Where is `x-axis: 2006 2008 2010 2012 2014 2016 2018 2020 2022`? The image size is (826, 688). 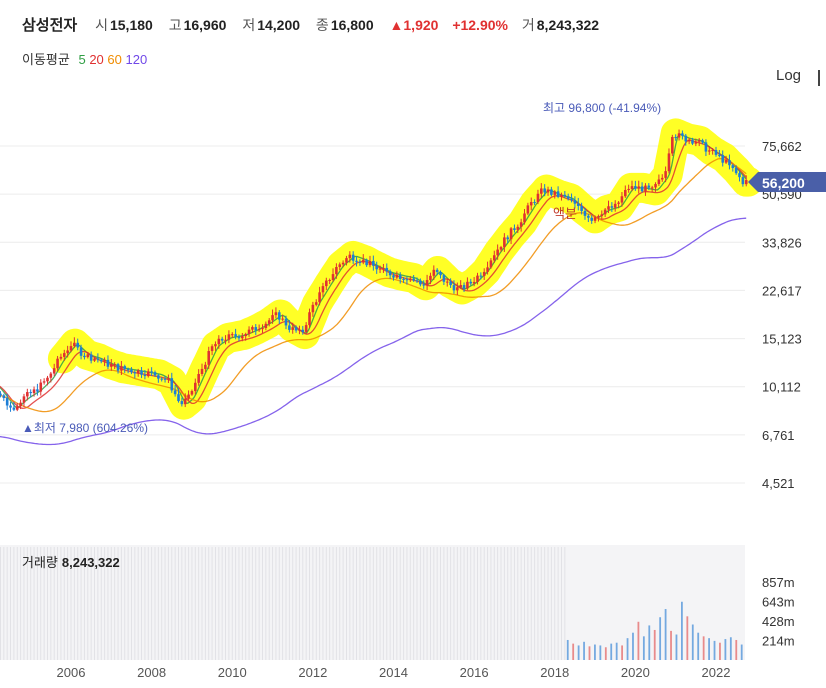 x-axis: 2006 2008 2010 2012 2014 2016 2018 2020 2022 is located at coordinates (394, 672).